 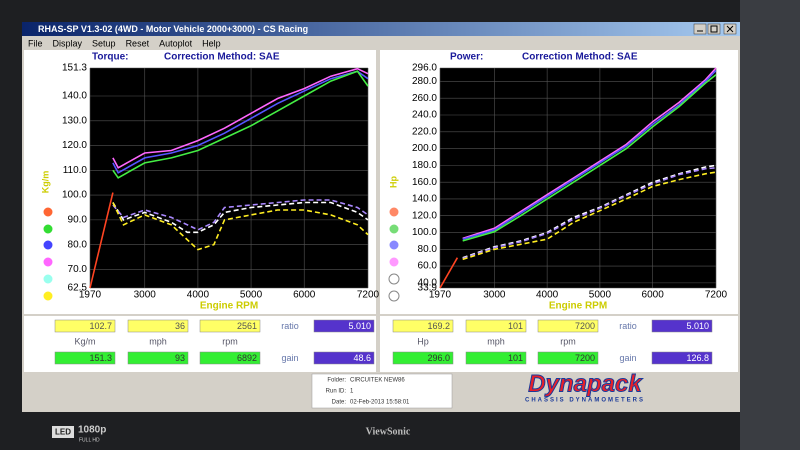 I want to click on peak-value: 296.0, so click(x=438, y=358).